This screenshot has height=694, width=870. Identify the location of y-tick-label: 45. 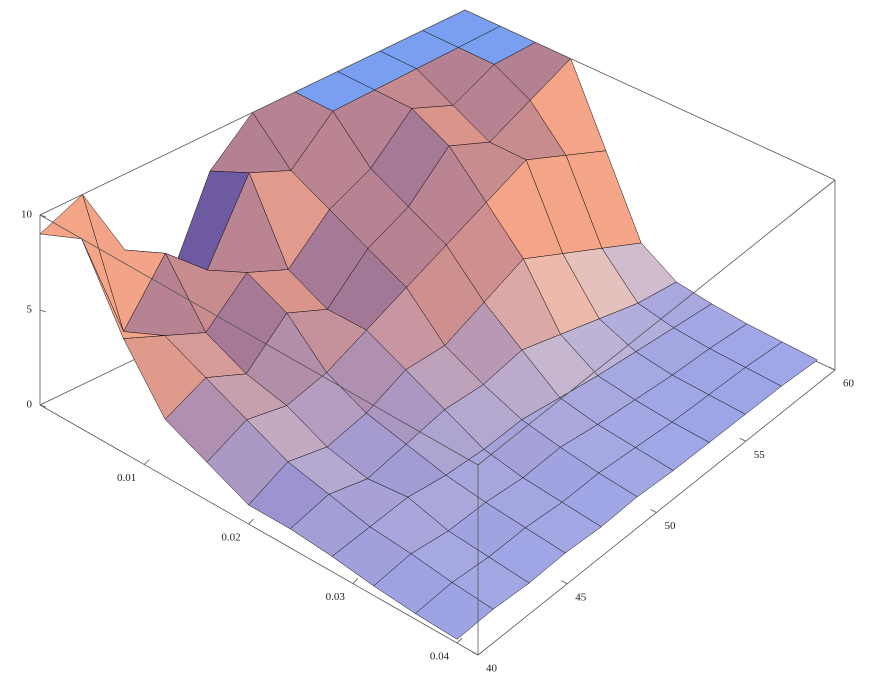
(581, 597).